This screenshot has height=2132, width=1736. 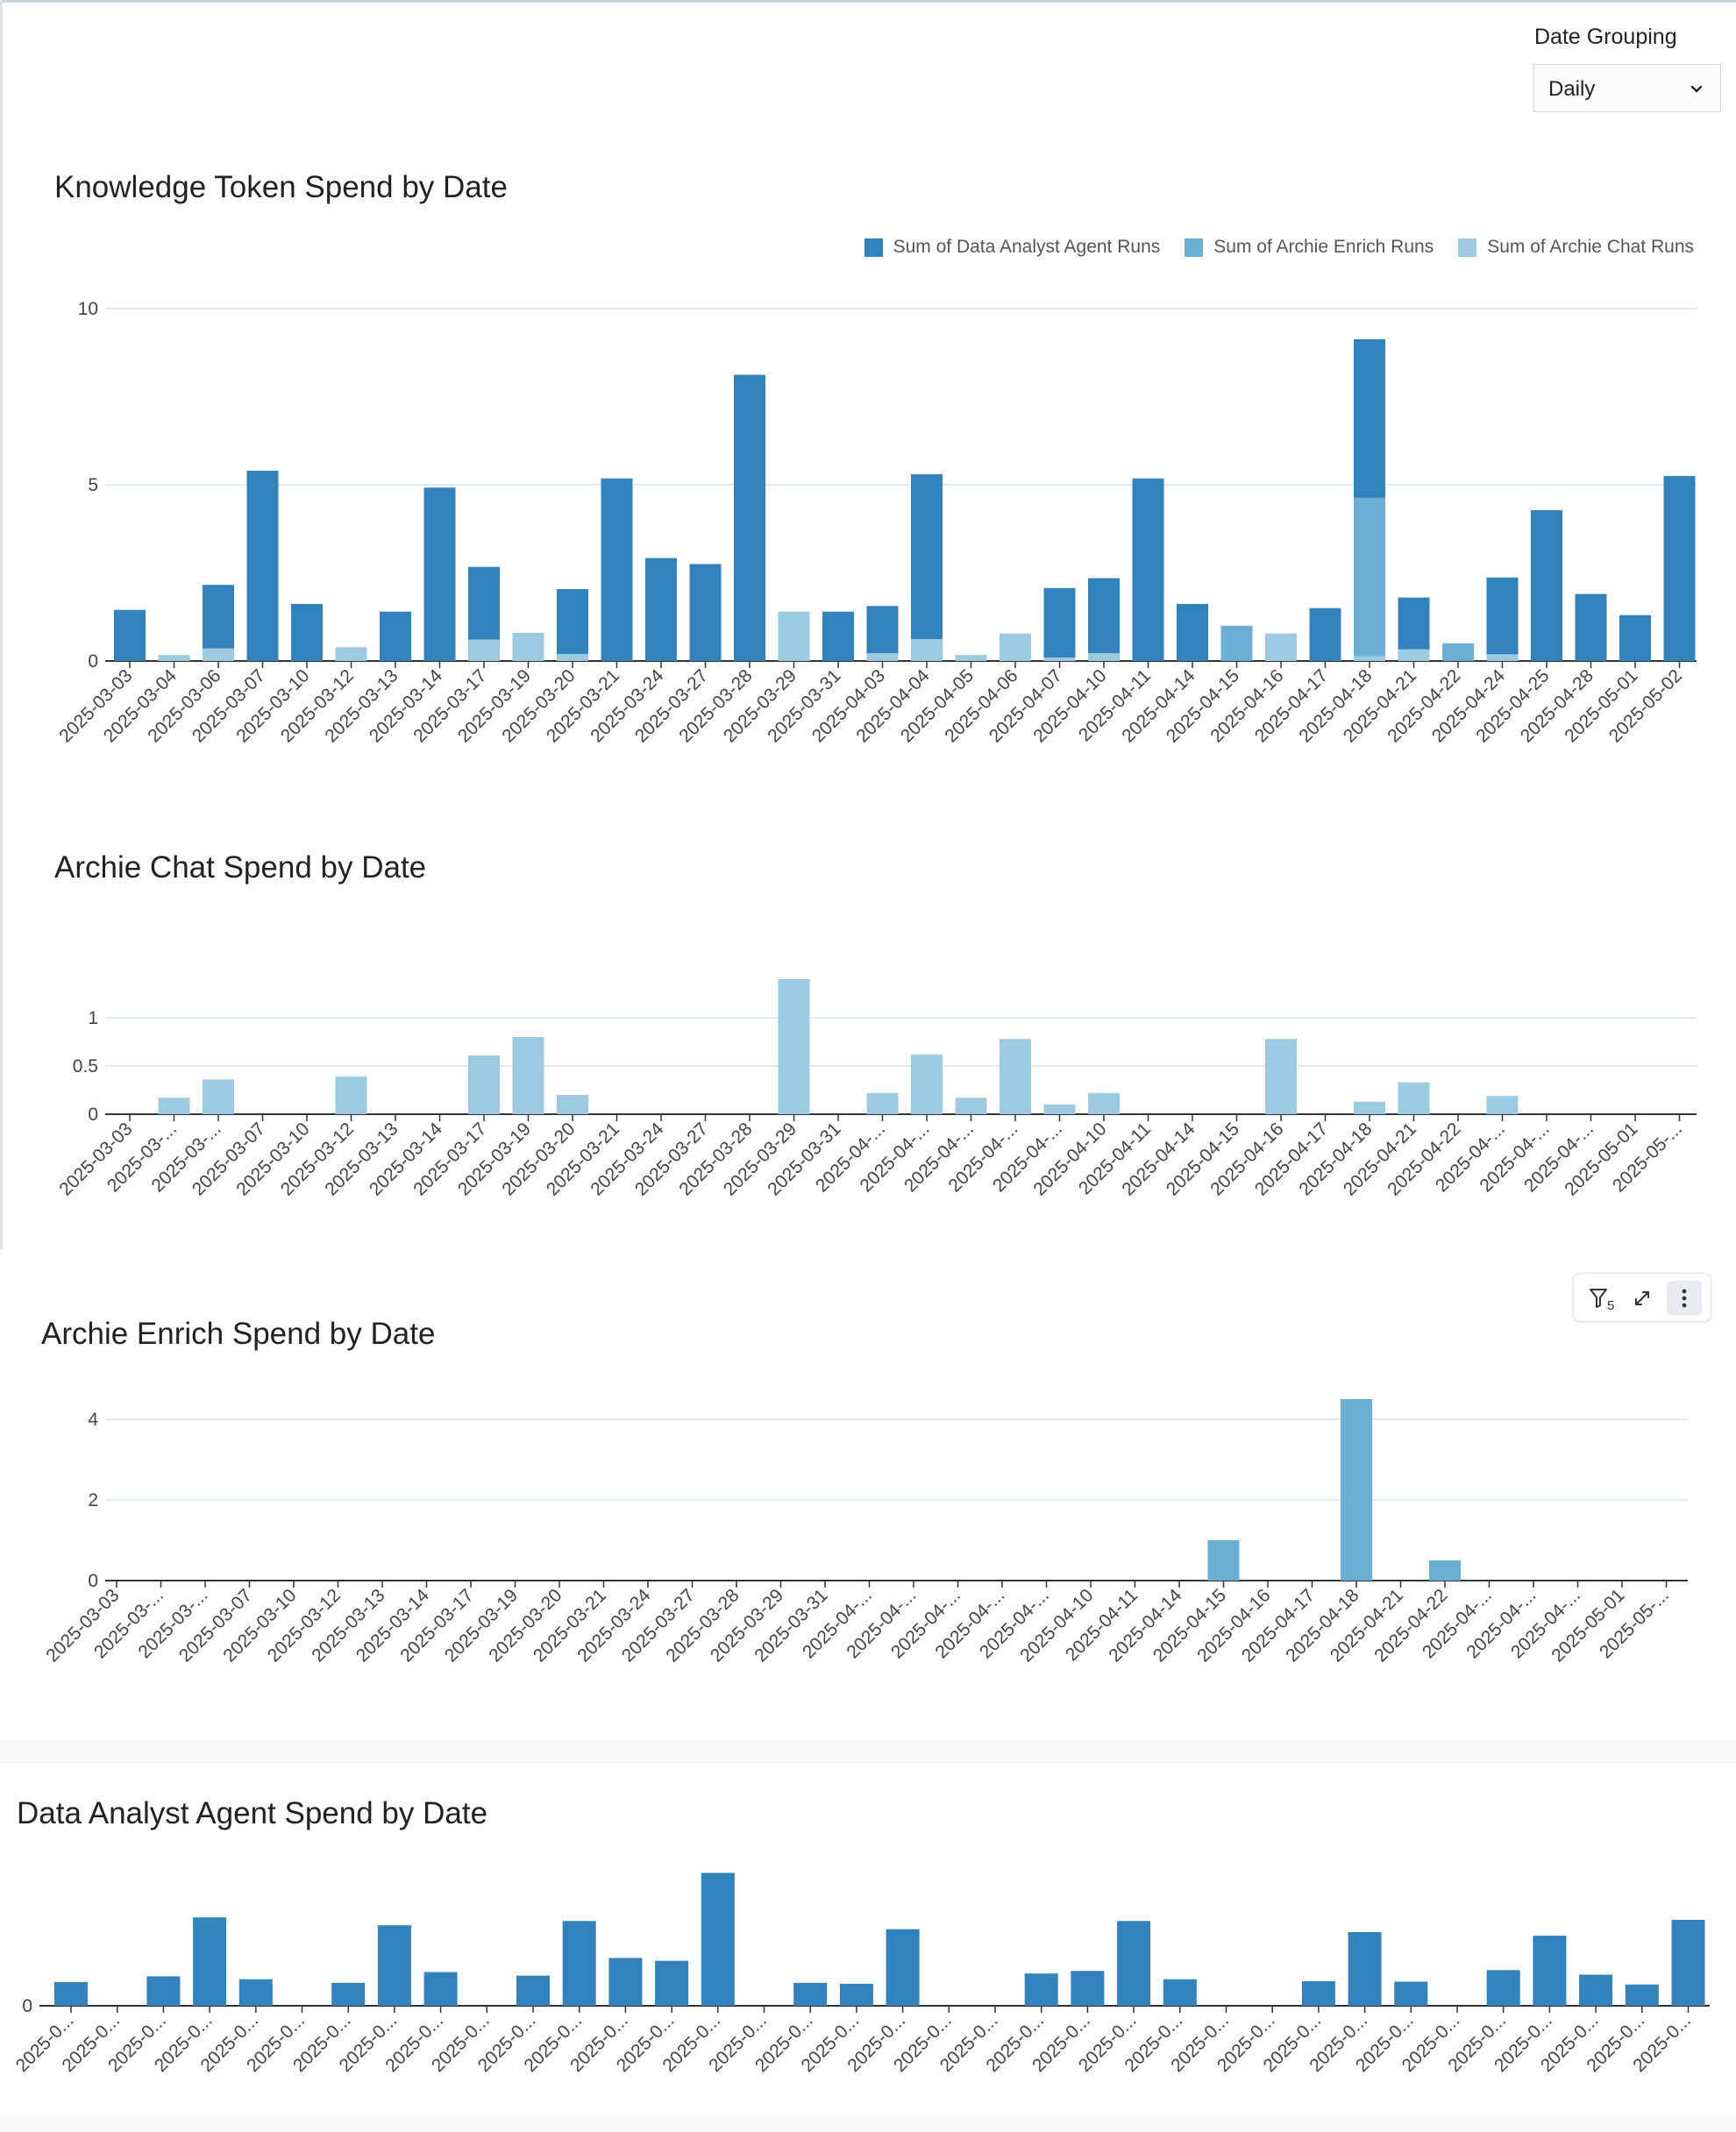 What do you see at coordinates (1309, 247) in the screenshot?
I see `legend-item-archie-enrich: Sum of Archie Enrich Runs` at bounding box center [1309, 247].